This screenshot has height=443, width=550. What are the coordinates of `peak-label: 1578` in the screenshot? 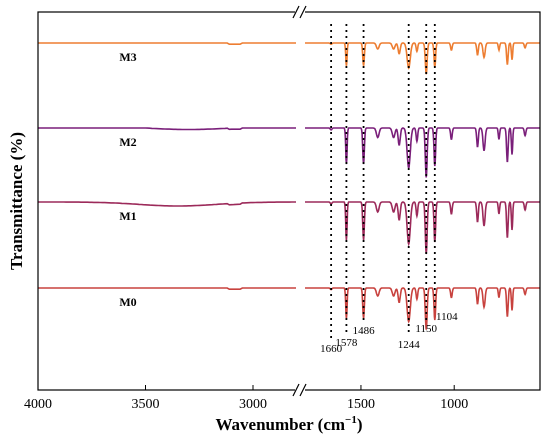 It's located at (346, 343).